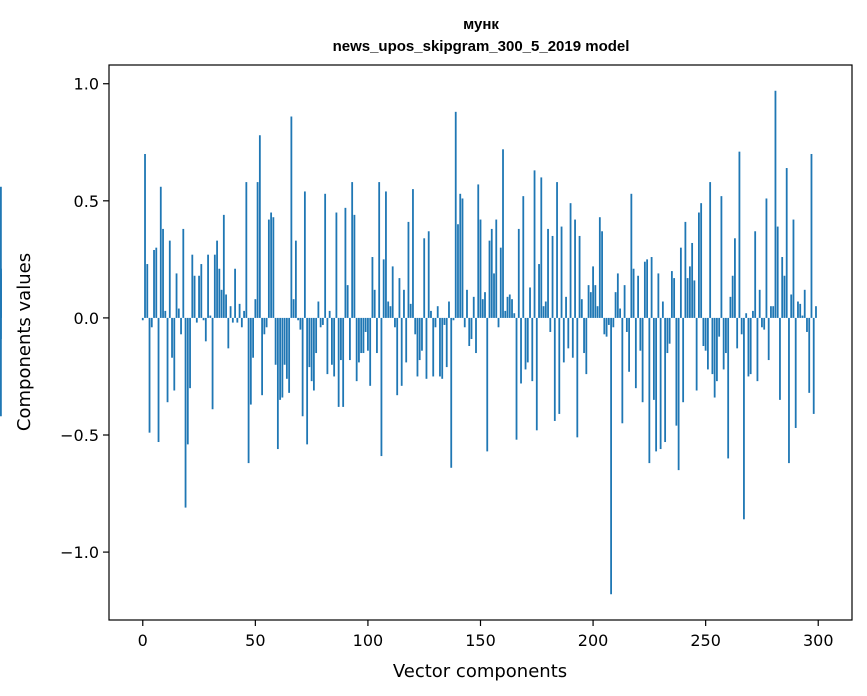 The width and height of the screenshot is (867, 696). Describe the element at coordinates (1, 252) in the screenshot. I see `bar-undefined` at that location.